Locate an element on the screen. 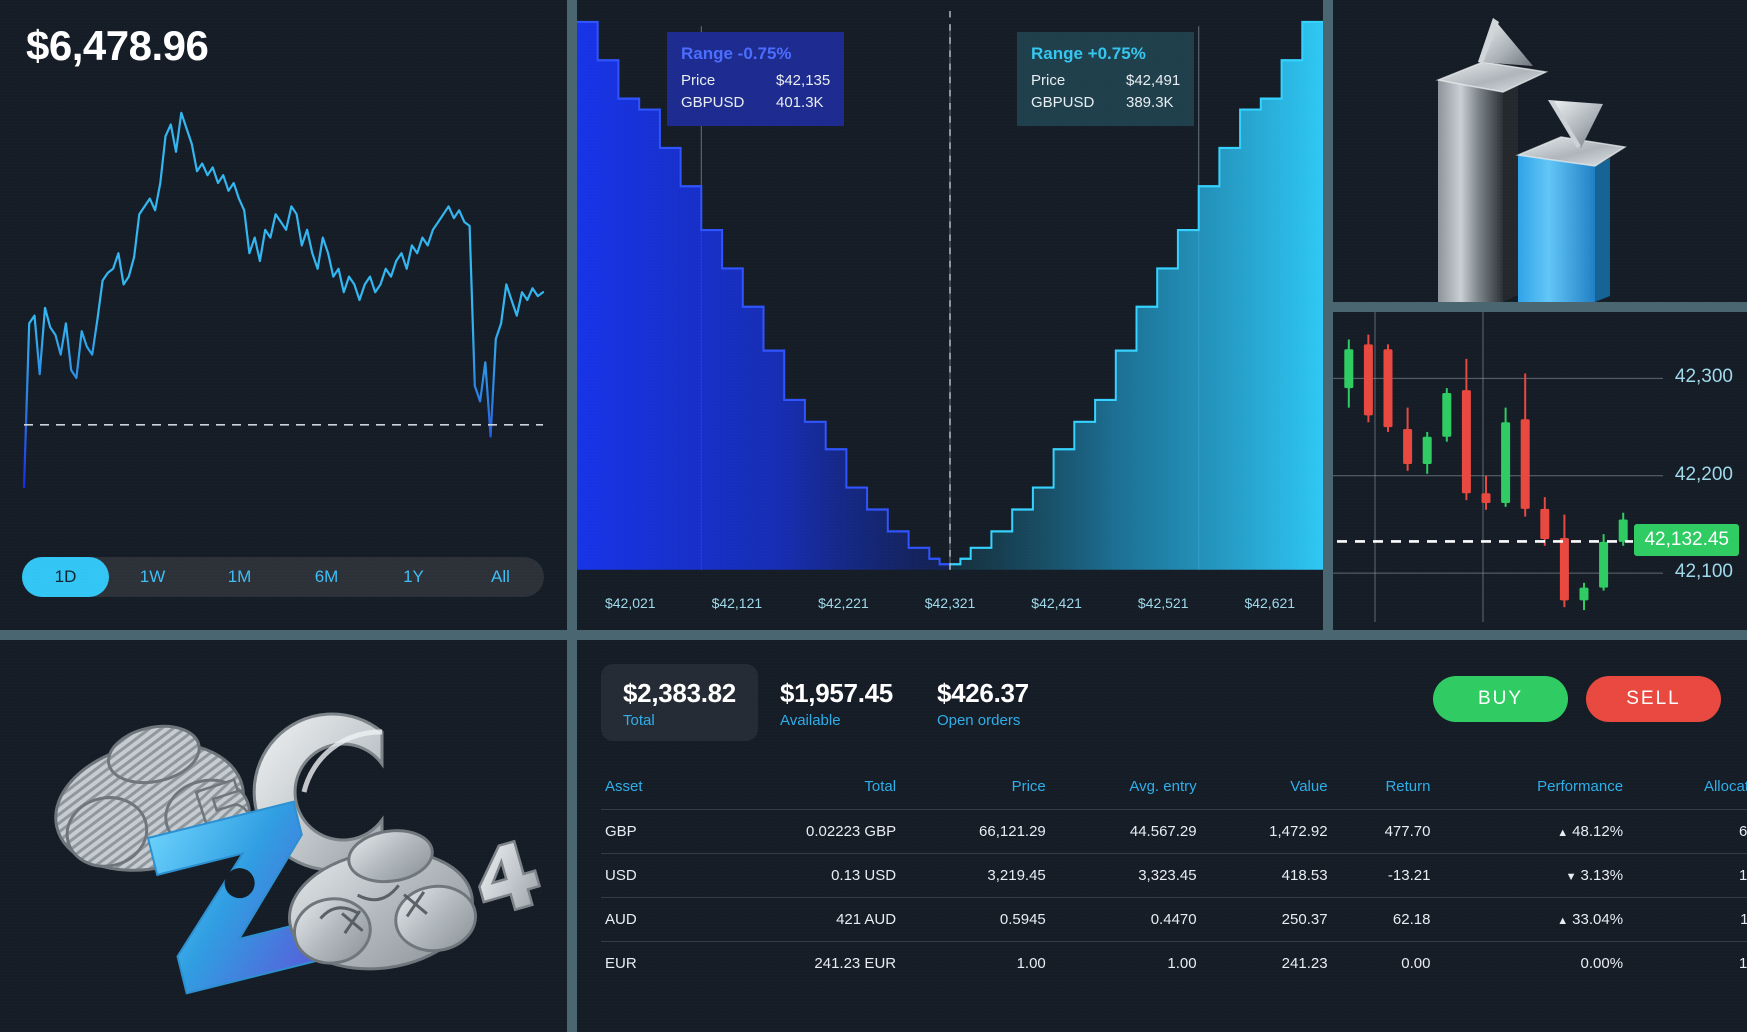  depth-axis-tick: $42,021 is located at coordinates (630, 602).